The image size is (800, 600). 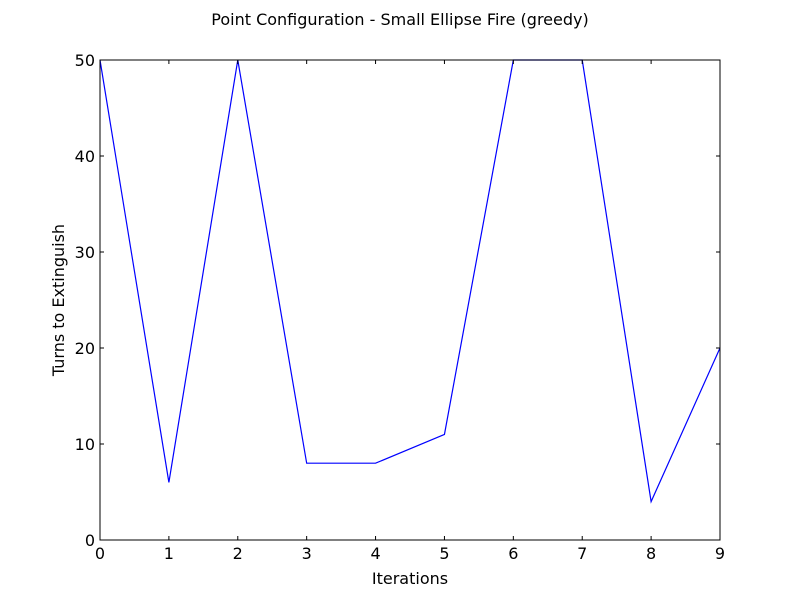 I want to click on y-tick-label: 30, so click(x=85, y=252).